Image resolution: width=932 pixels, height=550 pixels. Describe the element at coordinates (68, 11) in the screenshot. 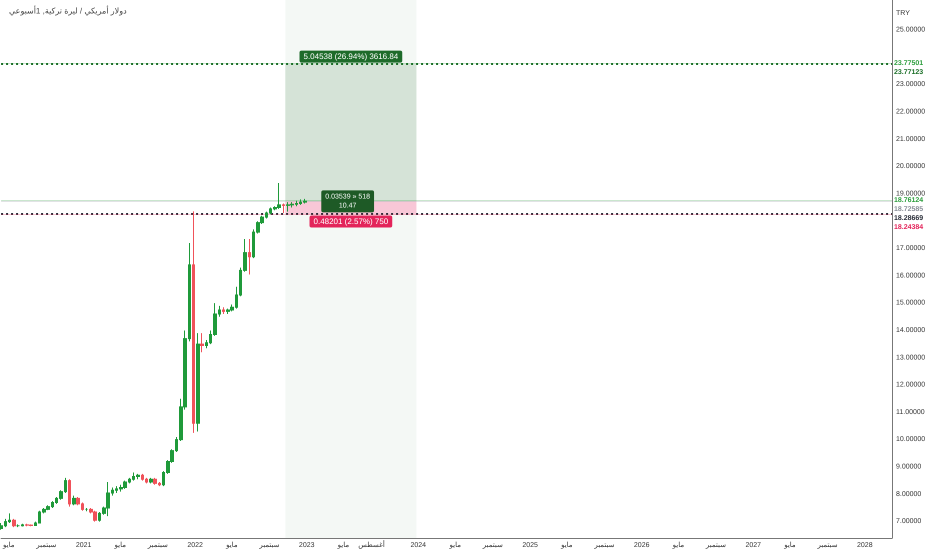

I see `text: دولار أمريكي / ليرة تركية, 1أسبوعي` at that location.